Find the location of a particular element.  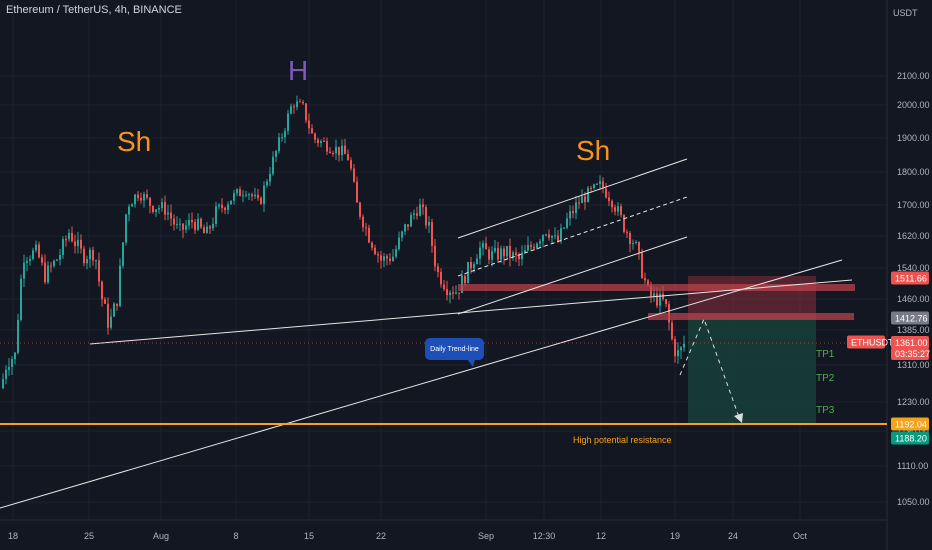

y-tick-label: 1620.00 is located at coordinates (913, 236).